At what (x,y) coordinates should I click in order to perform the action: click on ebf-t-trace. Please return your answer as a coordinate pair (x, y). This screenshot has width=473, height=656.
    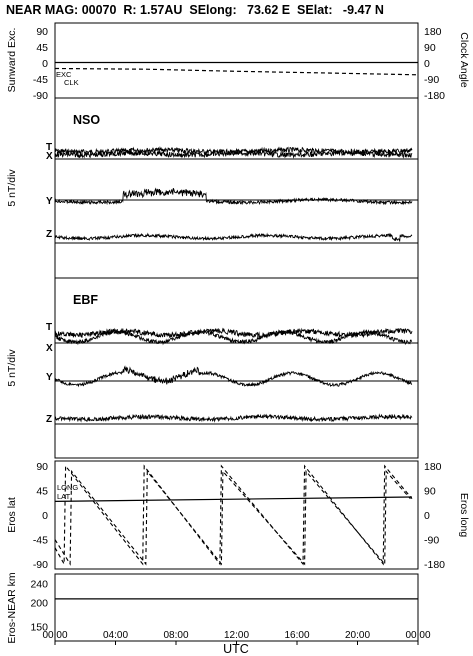
    Looking at the image, I should click on (233, 333).